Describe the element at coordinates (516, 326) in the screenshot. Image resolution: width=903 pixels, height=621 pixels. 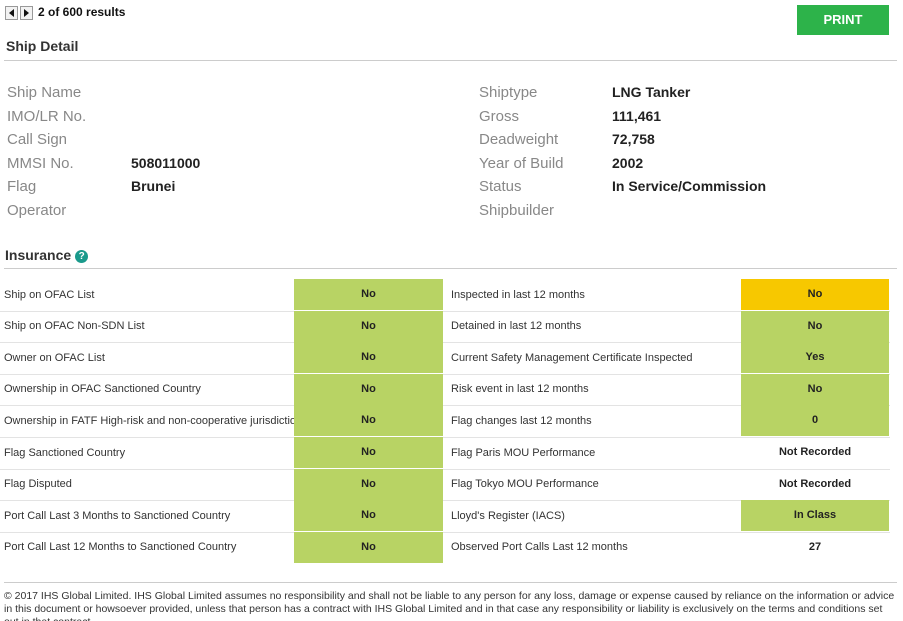
I see `insurance-row-label: Detained in last 12 months` at that location.